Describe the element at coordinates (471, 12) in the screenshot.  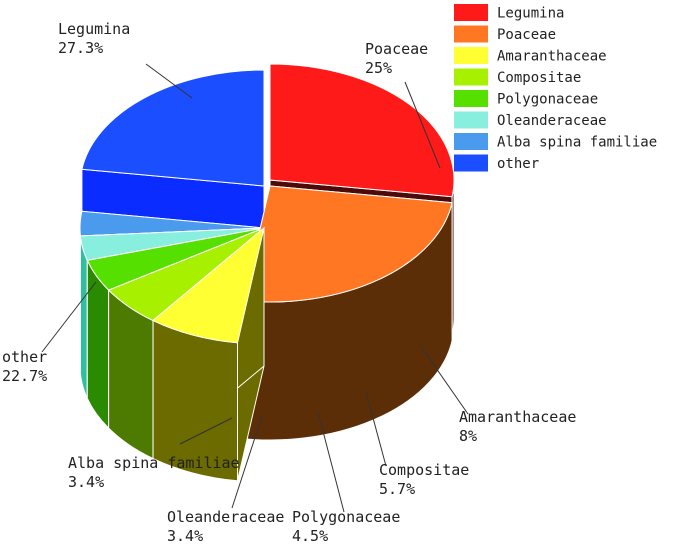
I see `legend-swatch-legumina` at that location.